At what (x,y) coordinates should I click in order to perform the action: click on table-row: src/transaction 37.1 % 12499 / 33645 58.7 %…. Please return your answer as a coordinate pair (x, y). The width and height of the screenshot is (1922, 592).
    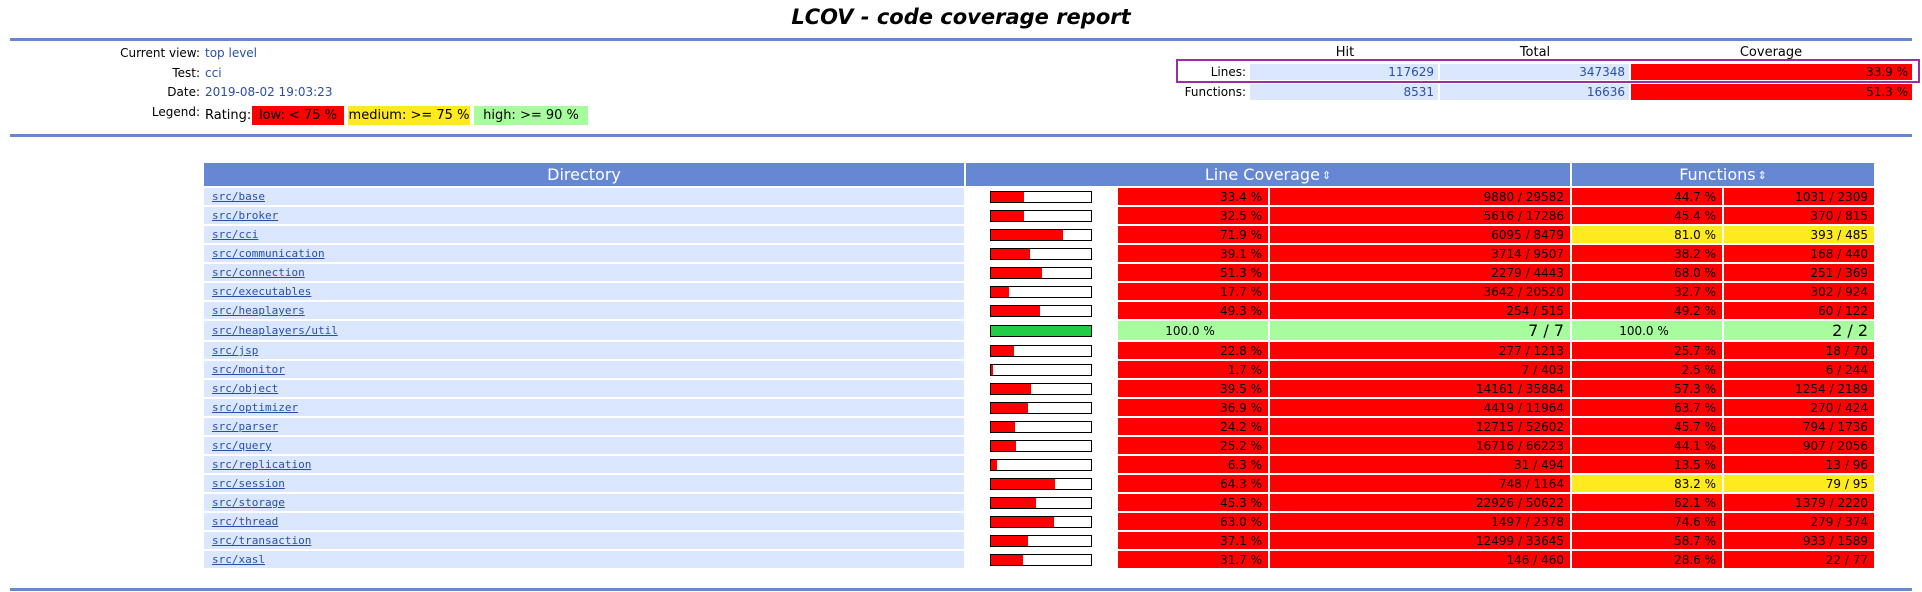
    Looking at the image, I should click on (1039, 540).